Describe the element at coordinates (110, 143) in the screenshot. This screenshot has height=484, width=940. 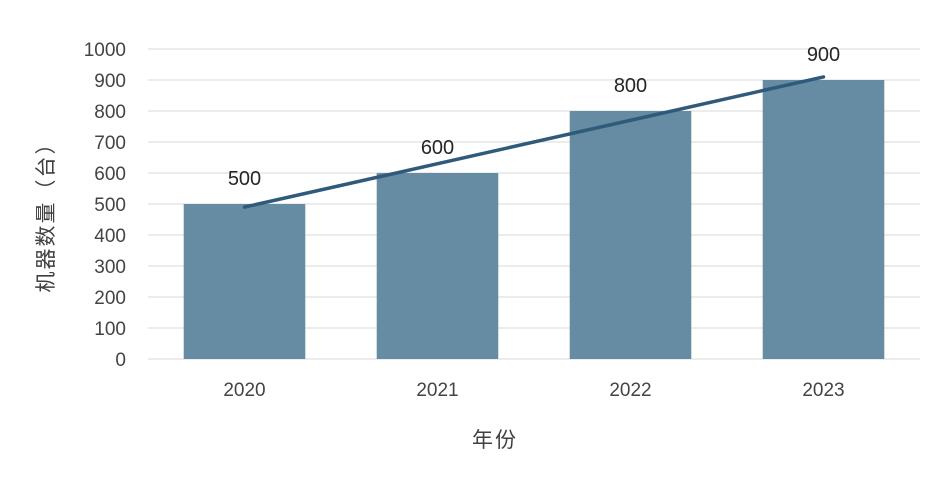
I see `y-tick-label: 700` at that location.